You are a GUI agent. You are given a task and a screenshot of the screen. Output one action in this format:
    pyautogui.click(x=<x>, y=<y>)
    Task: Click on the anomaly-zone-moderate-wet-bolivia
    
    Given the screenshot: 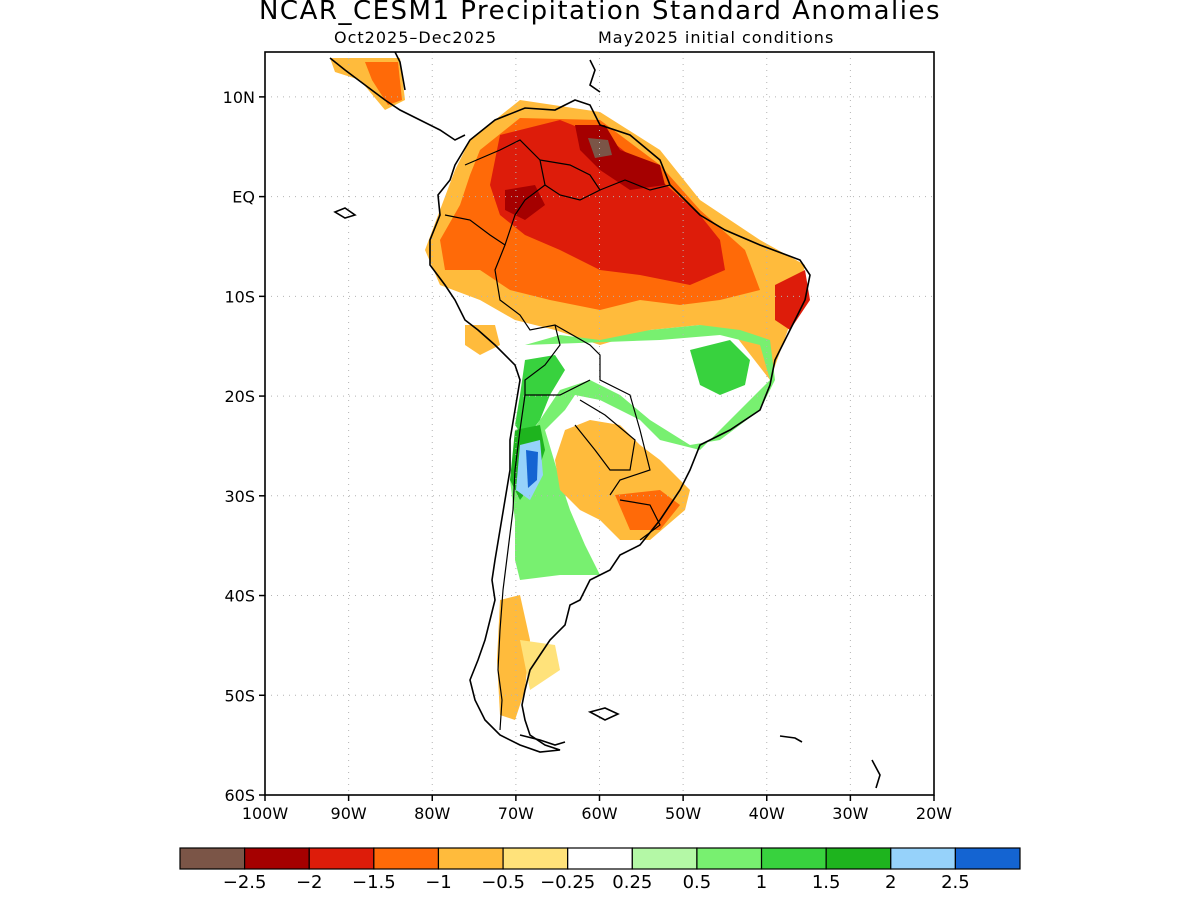 What is the action you would take?
    pyautogui.click(x=540, y=397)
    